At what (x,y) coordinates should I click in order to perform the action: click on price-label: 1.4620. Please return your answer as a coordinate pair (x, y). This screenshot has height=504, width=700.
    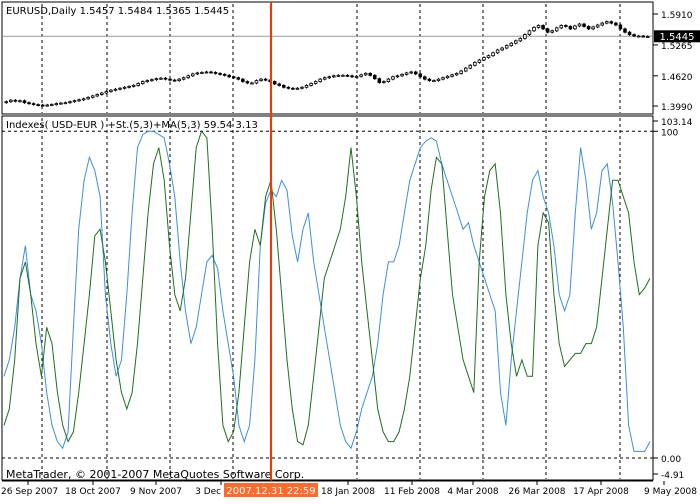
    Looking at the image, I should click on (677, 78).